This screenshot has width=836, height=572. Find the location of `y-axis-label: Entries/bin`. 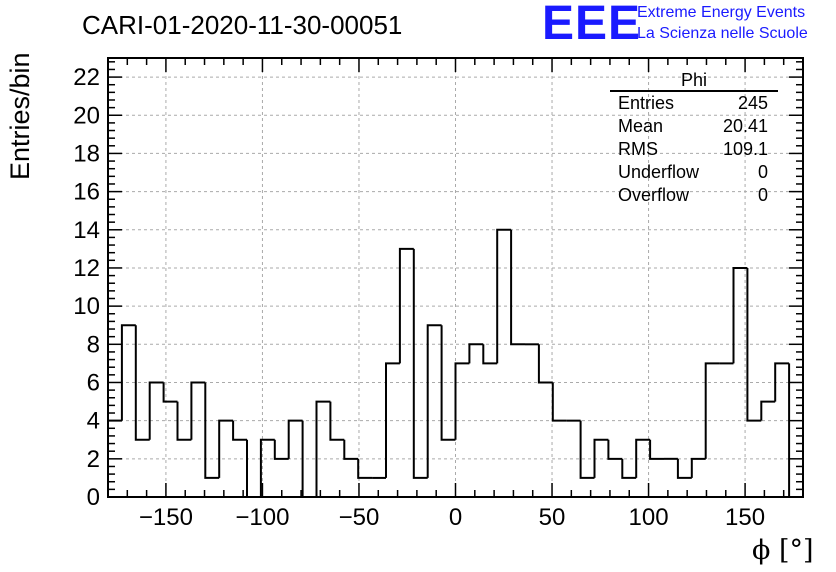

y-axis-label: Entries/bin is located at coordinates (20, 116).